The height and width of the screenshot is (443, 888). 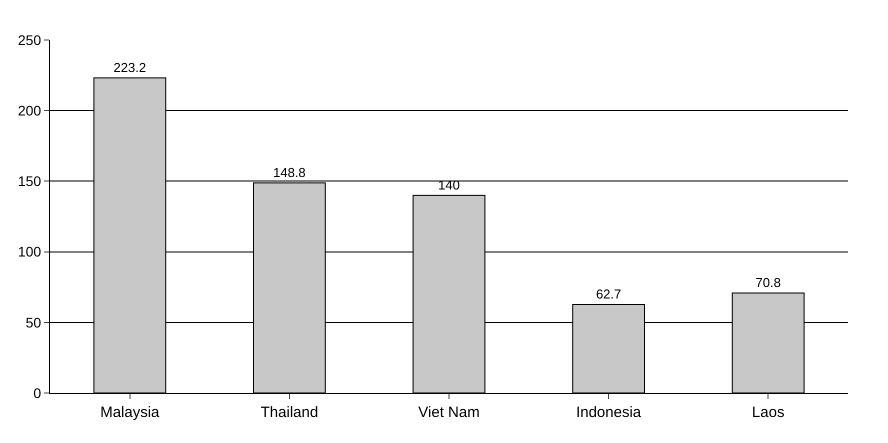 I want to click on y-tick-label: 250, so click(x=30, y=40).